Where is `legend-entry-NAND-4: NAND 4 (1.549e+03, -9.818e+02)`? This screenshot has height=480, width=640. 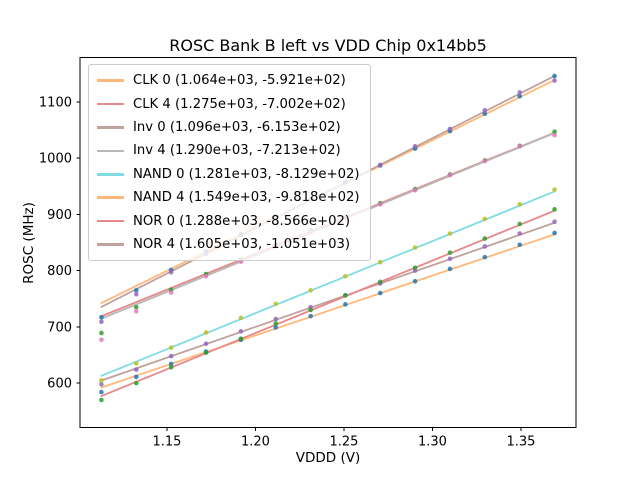
legend-entry-NAND-4: NAND 4 (1.549e+03, -9.818e+02) is located at coordinates (228, 197).